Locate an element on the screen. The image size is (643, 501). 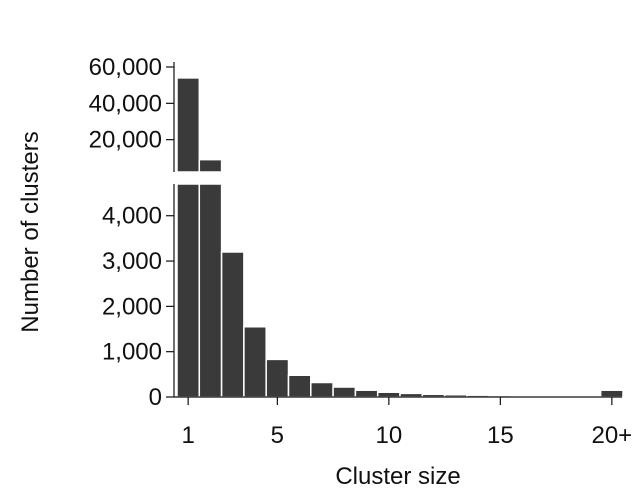
x-axis: 1 5 10 15 20+ is located at coordinates (406, 423).